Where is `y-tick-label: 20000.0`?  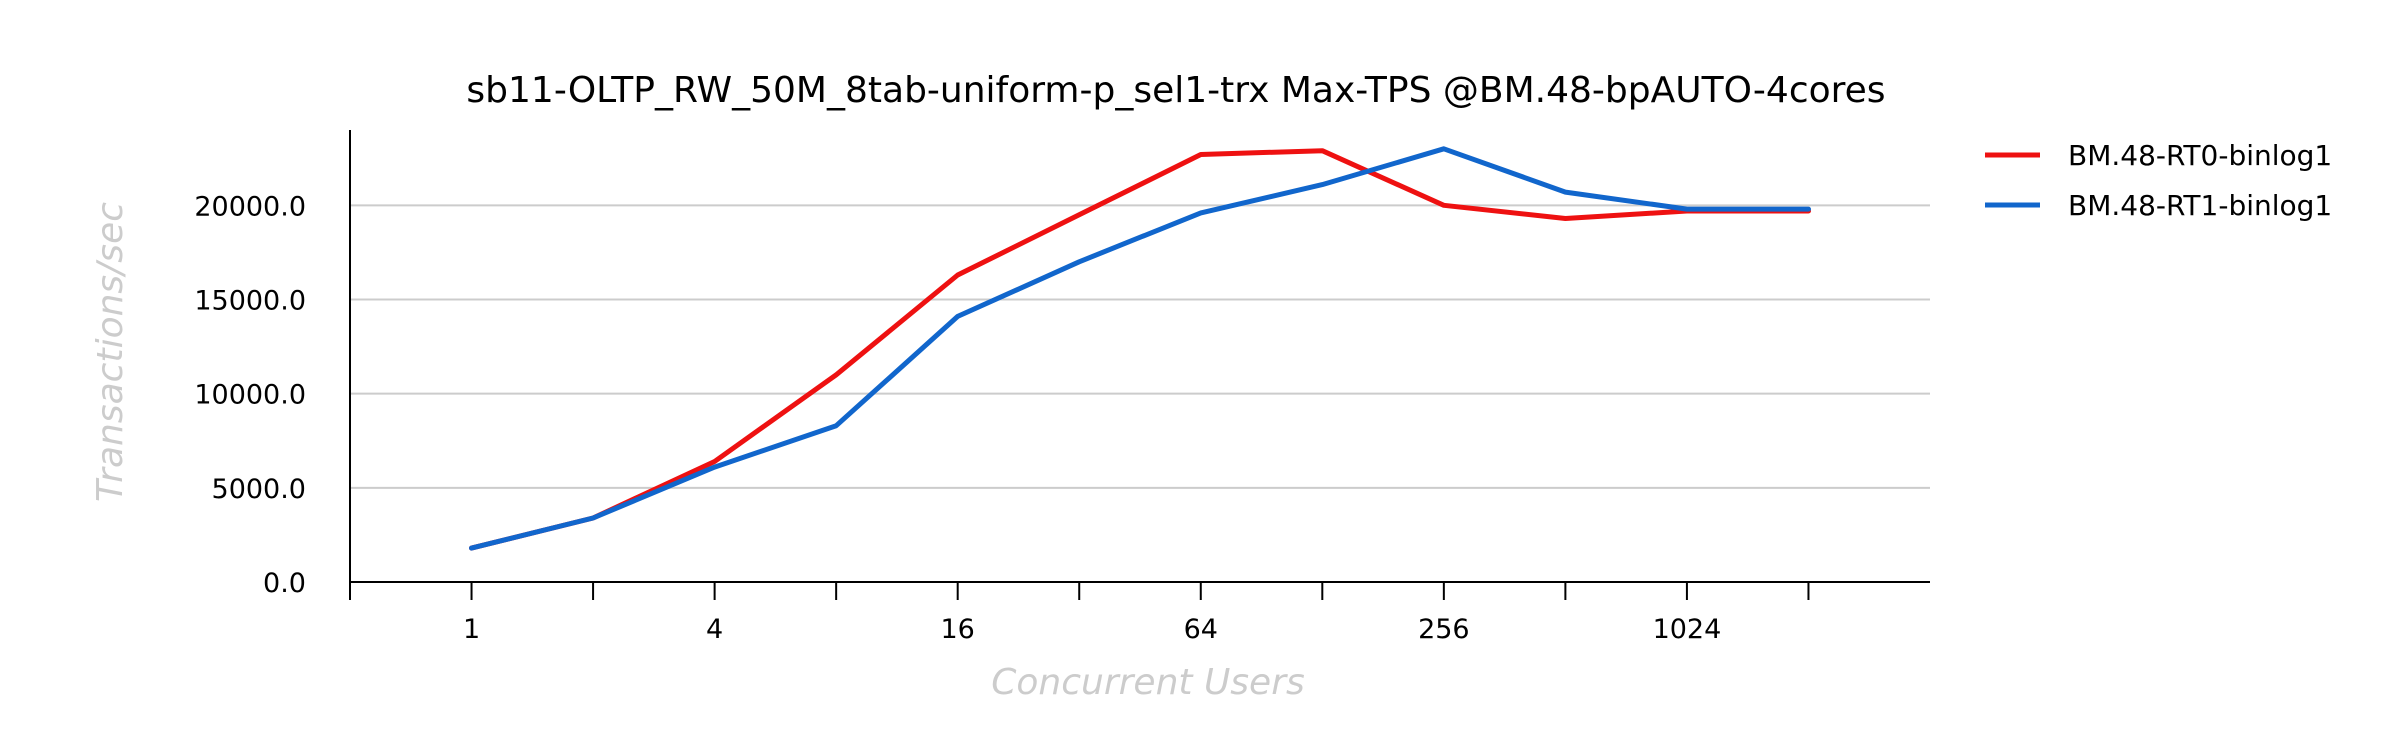 y-tick-label: 20000.0 is located at coordinates (250, 206).